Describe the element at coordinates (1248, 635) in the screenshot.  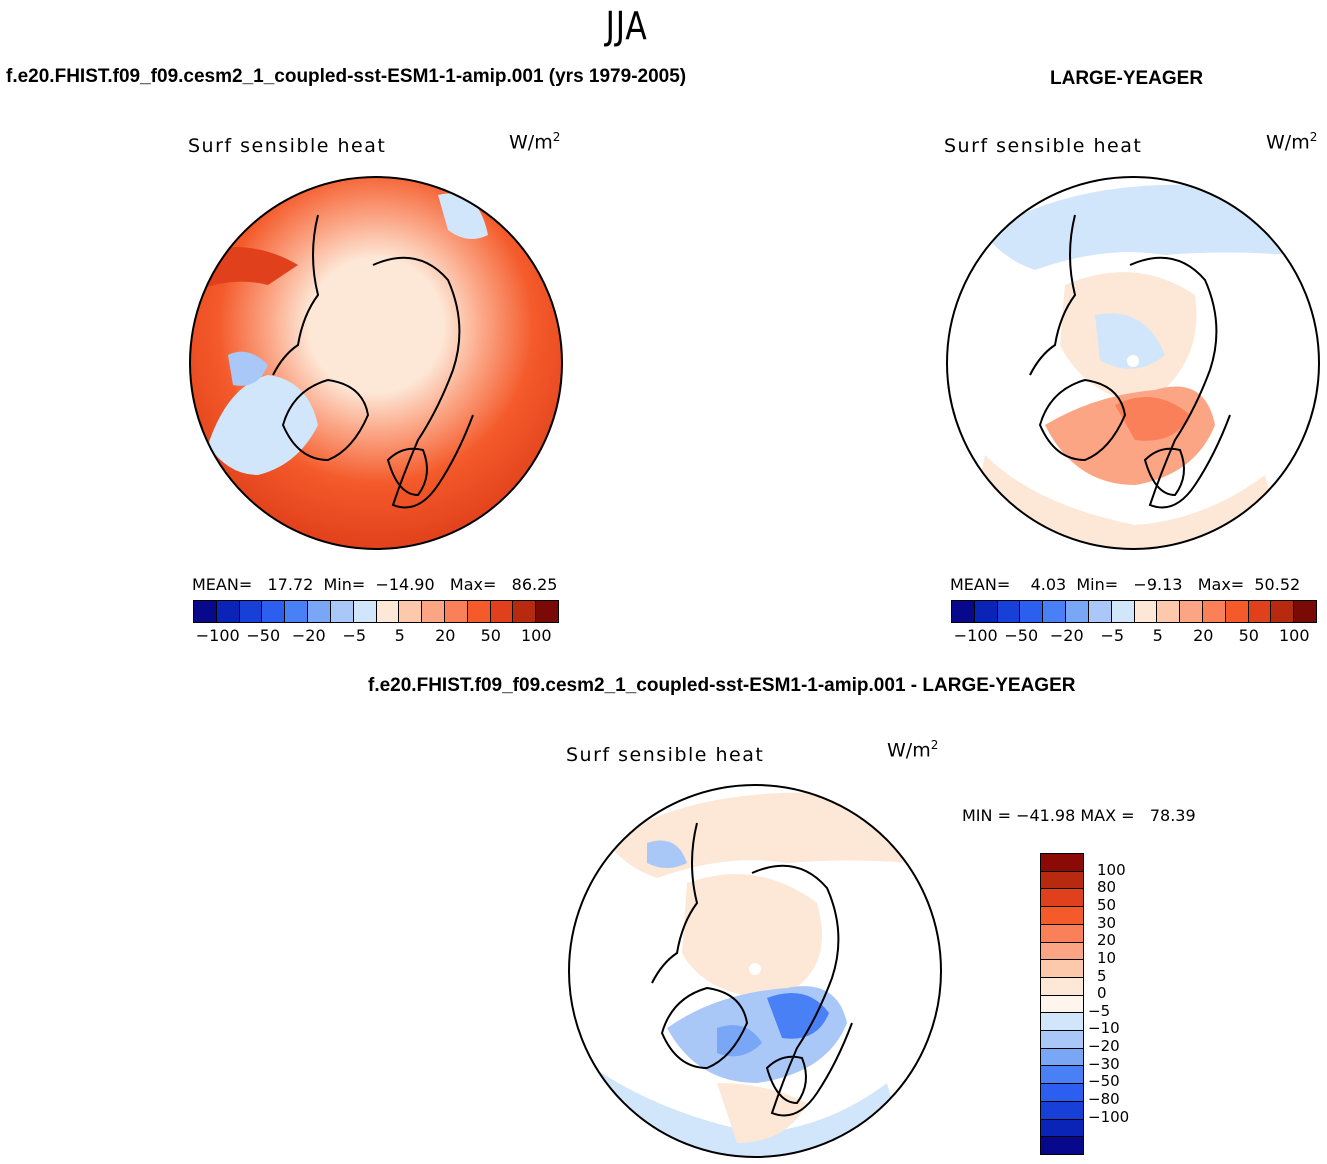
I see `obs-colorbar-tick-label: 50` at that location.